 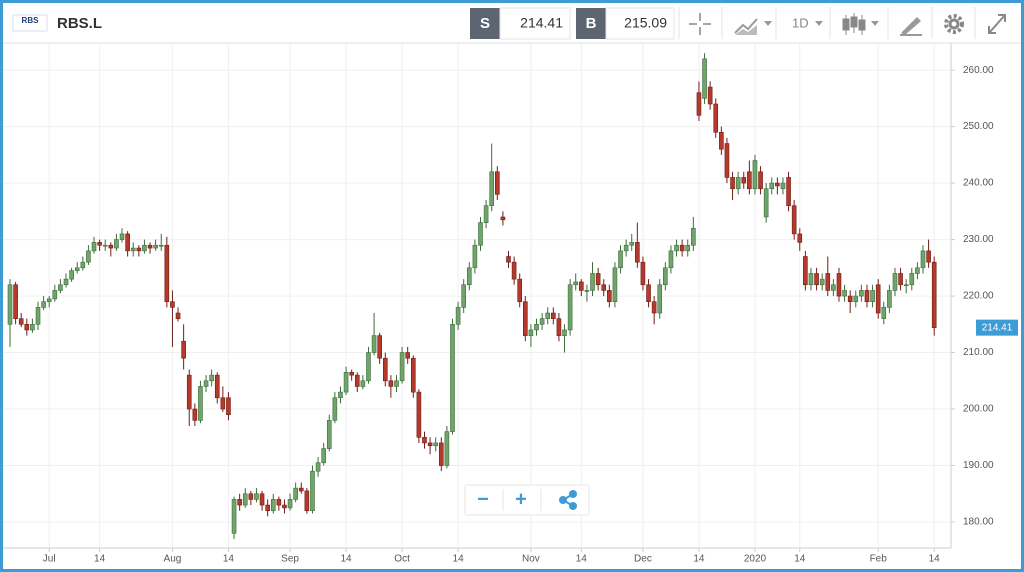 I want to click on sell-button: S 214.41, so click(x=520, y=23).